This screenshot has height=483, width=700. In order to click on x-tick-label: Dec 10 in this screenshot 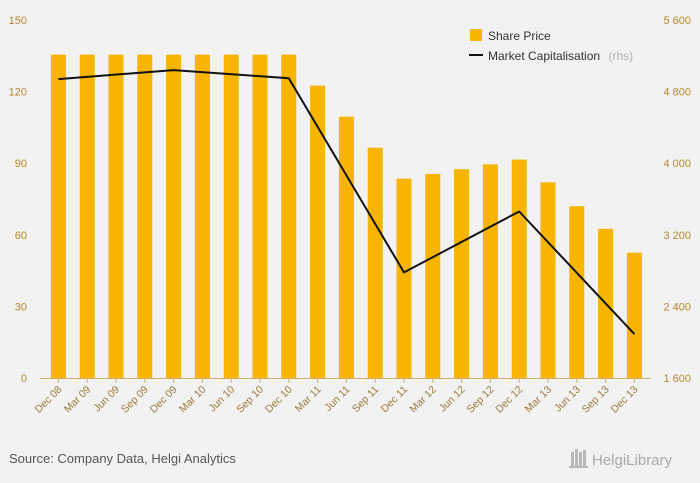, I will do `click(279, 400)`.